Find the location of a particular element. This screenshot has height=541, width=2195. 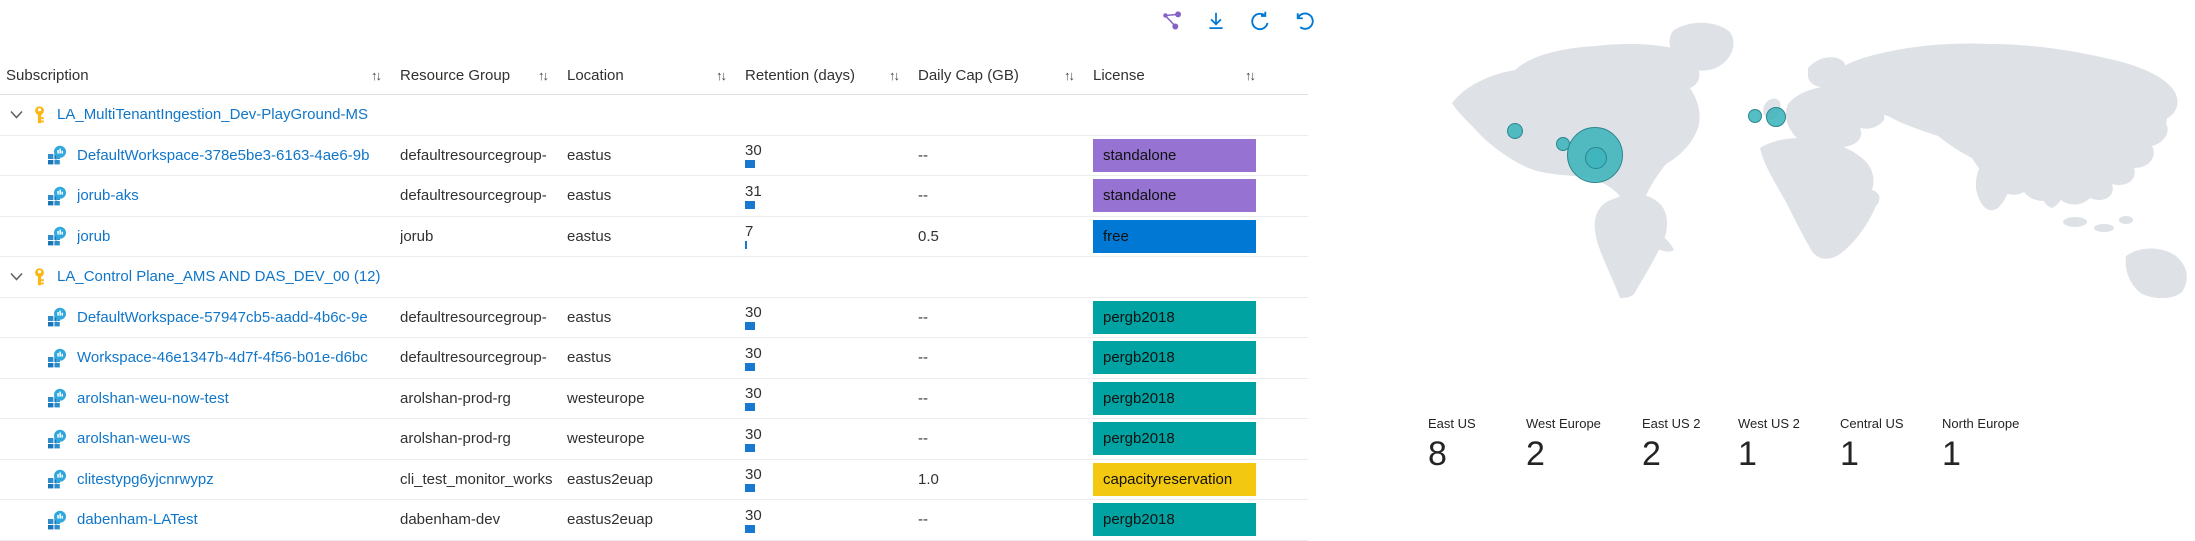

region-stat: West Europe 2 is located at coordinates (1563, 444).